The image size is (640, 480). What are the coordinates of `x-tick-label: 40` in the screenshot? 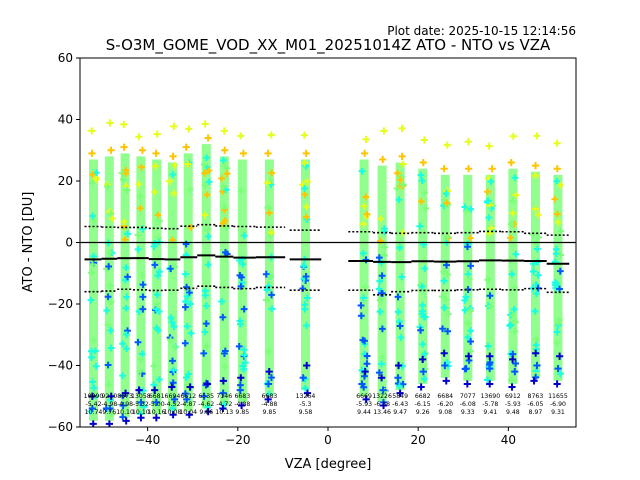 It's located at (508, 440).